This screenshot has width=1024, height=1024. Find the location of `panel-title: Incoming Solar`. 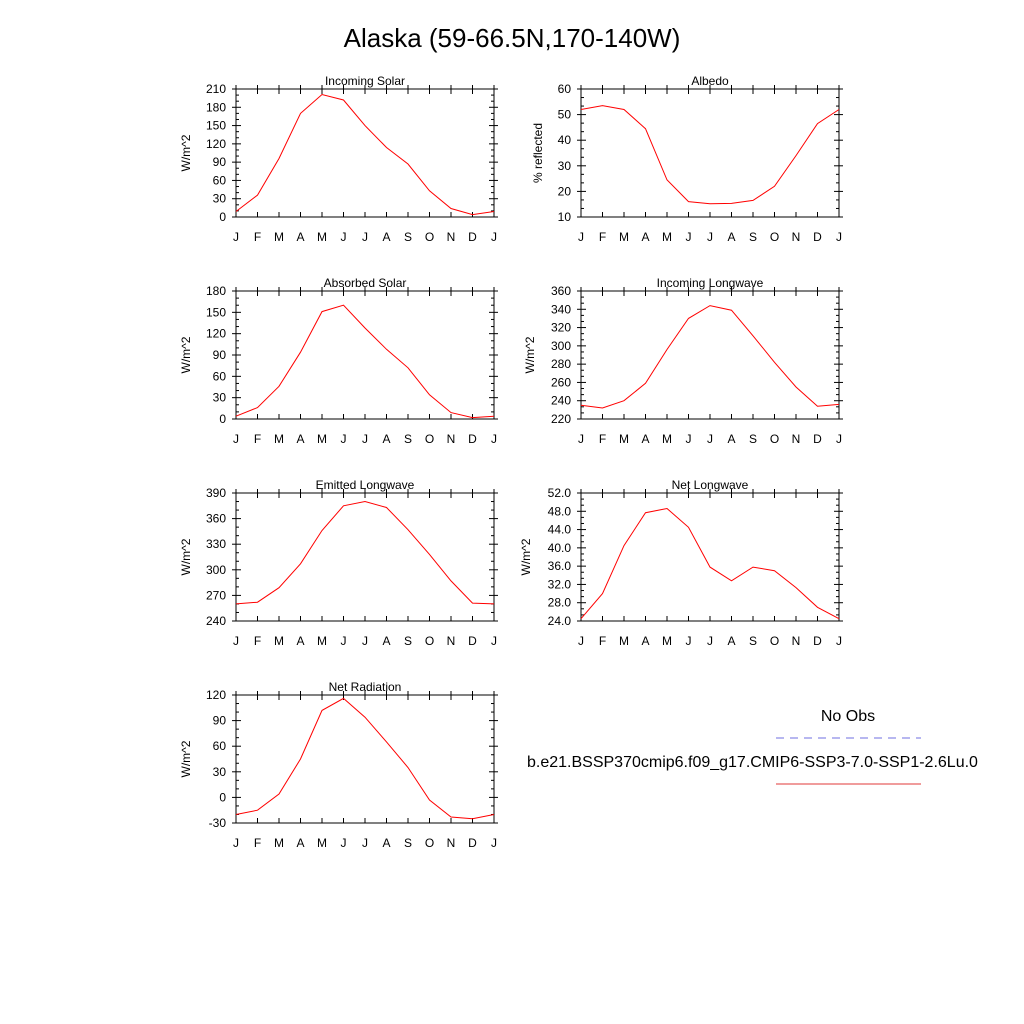

panel-title: Incoming Solar is located at coordinates (365, 81).